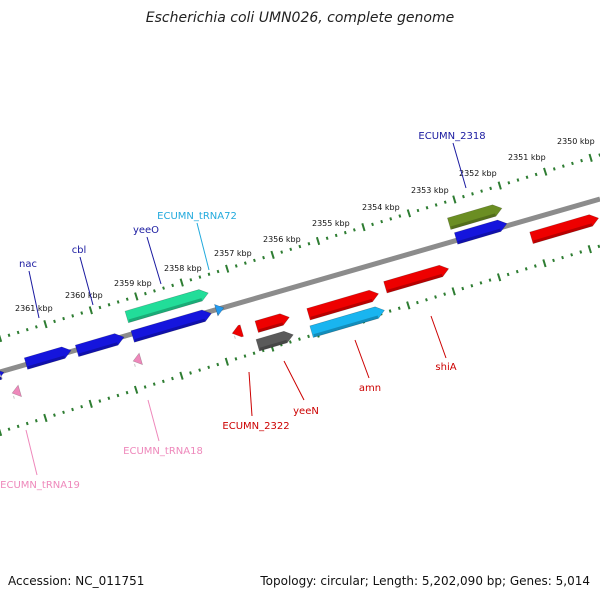  What do you see at coordinates (219, 310) in the screenshot?
I see `feature-trna-marker-body` at bounding box center [219, 310].